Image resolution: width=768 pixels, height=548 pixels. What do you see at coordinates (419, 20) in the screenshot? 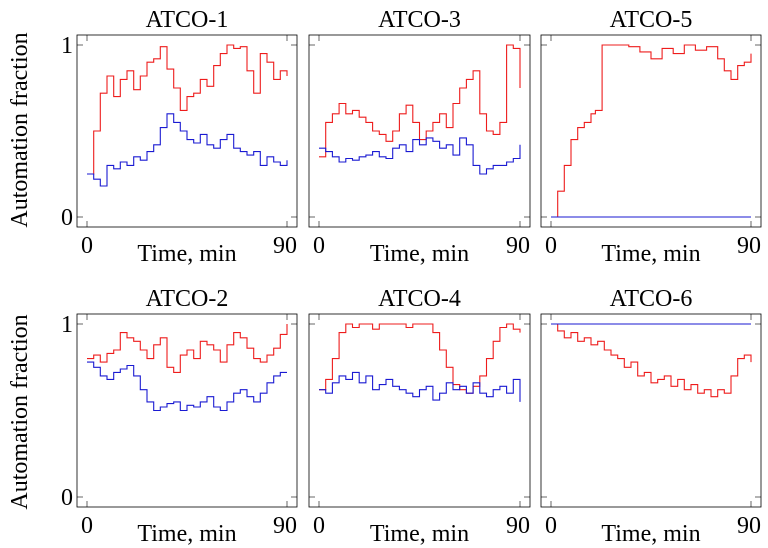
I see `panel-title: ATCO-3` at bounding box center [419, 20].